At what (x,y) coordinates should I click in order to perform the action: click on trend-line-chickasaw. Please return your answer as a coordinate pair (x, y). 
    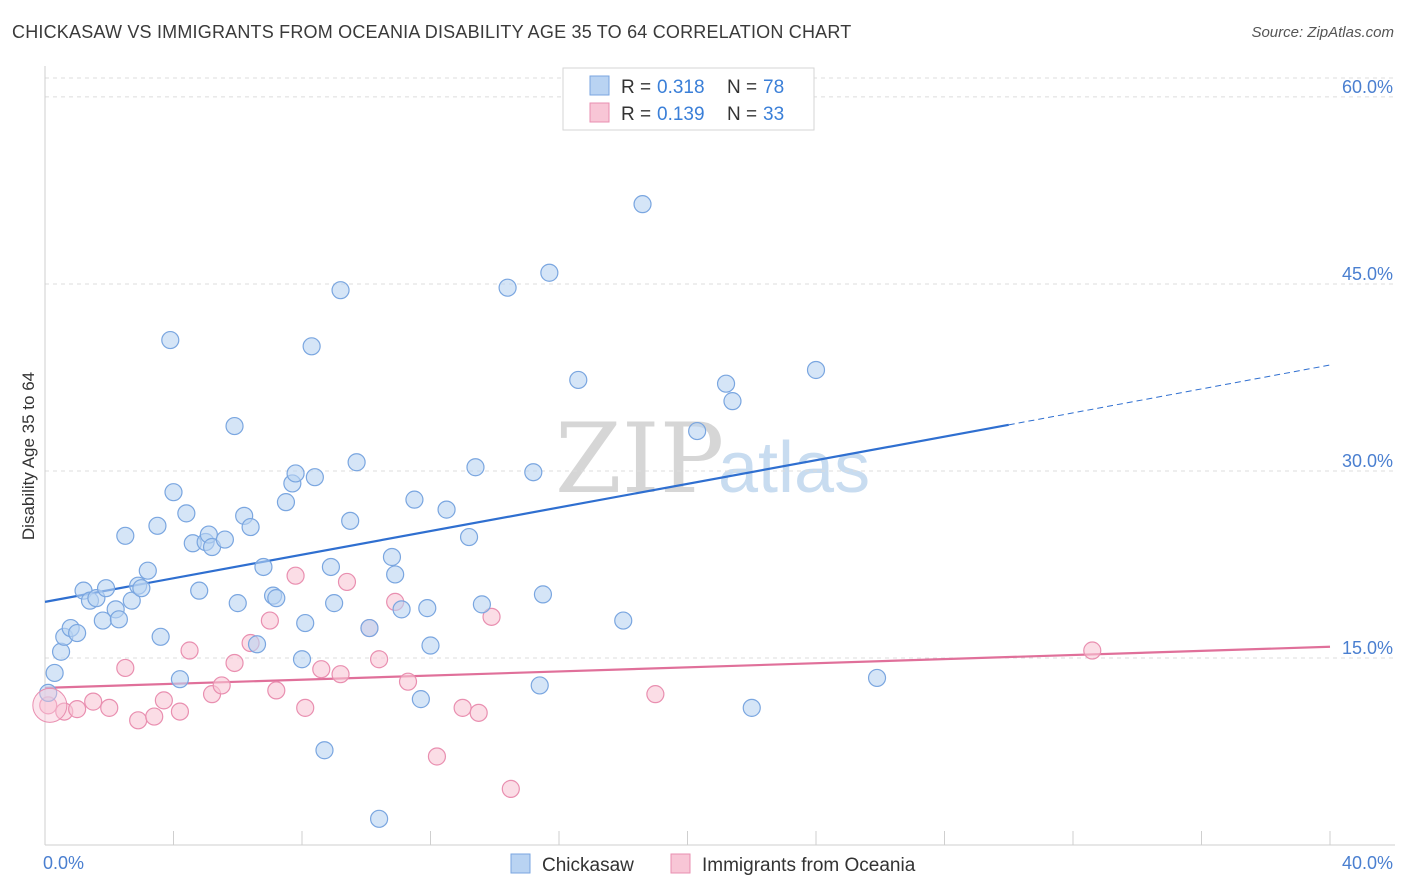
    Looking at the image, I should click on (526, 513).